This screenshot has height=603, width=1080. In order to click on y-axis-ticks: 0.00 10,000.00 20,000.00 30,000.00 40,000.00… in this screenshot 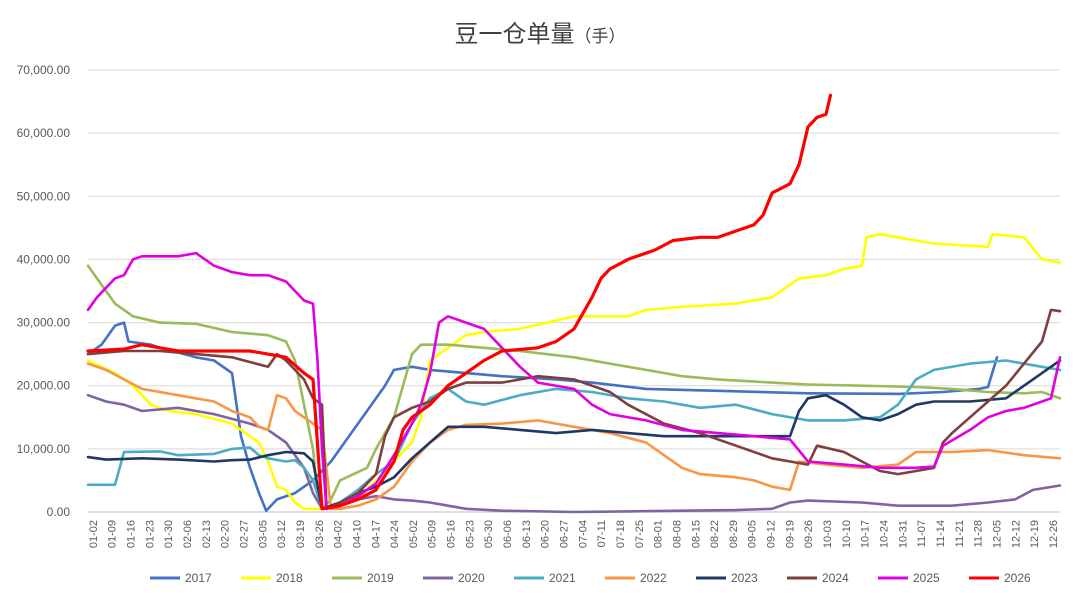, I will do `click(44, 291)`.